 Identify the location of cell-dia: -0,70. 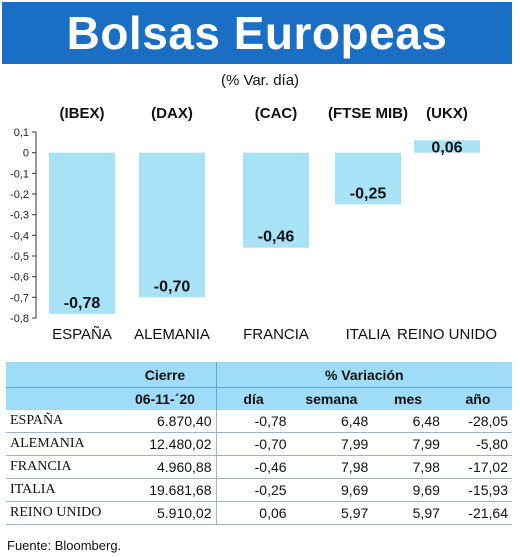
(253, 444).